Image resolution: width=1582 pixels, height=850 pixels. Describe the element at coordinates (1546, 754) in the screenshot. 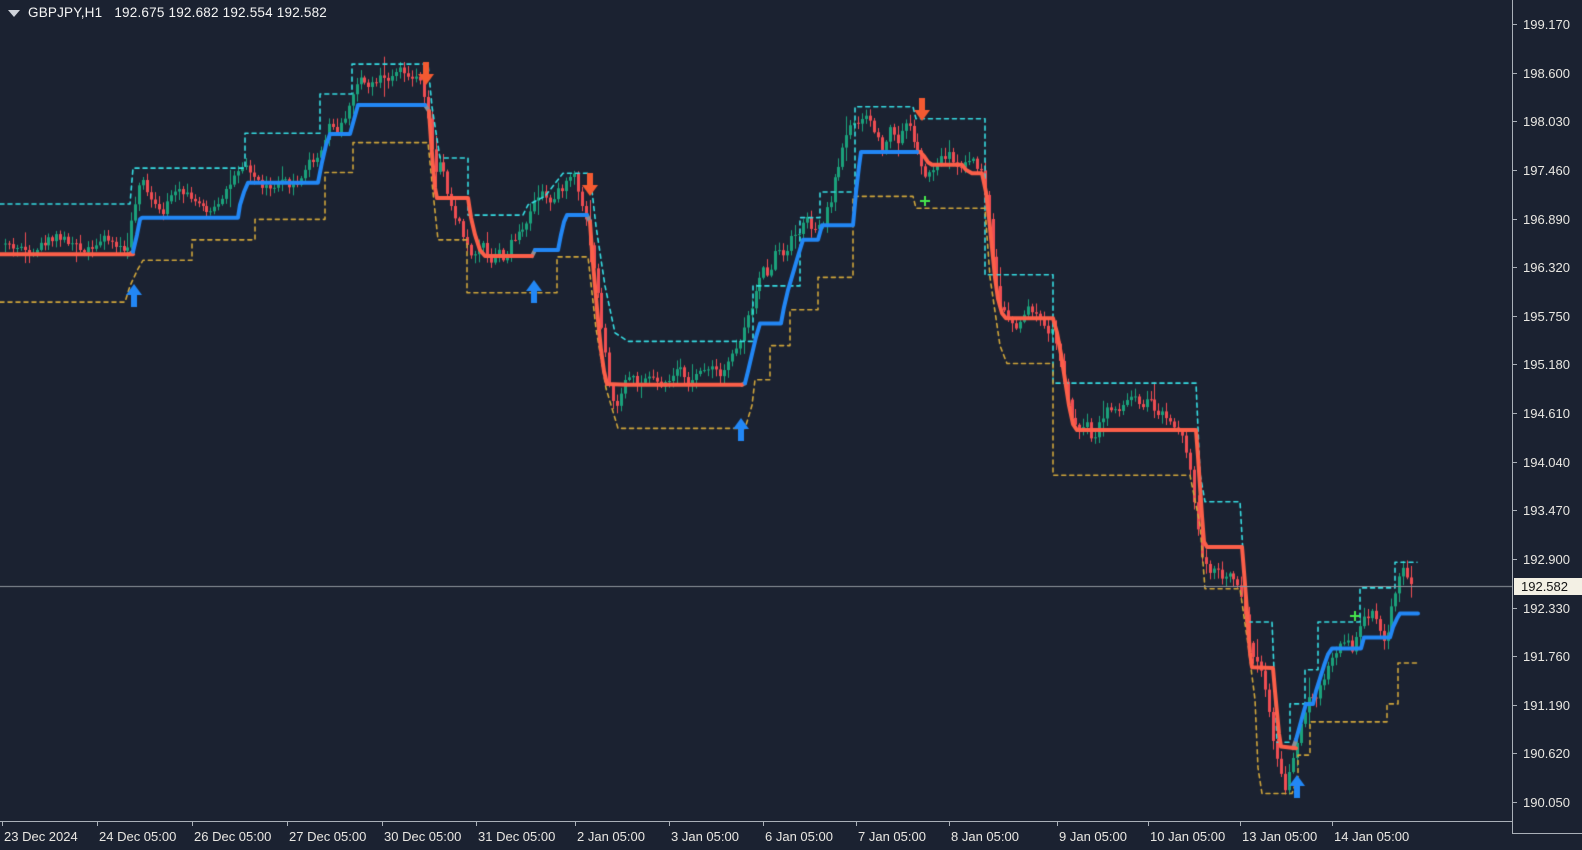

I see `price-tick-label: 190.620` at that location.